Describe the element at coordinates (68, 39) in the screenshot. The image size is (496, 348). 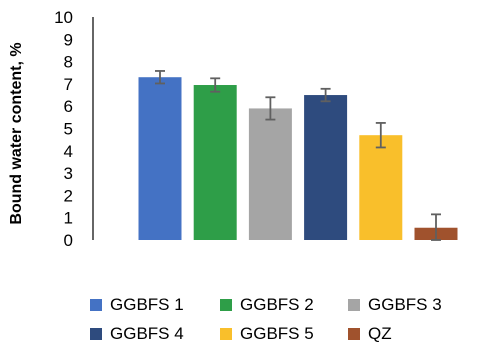
I see `y-tick-label: 9` at that location.